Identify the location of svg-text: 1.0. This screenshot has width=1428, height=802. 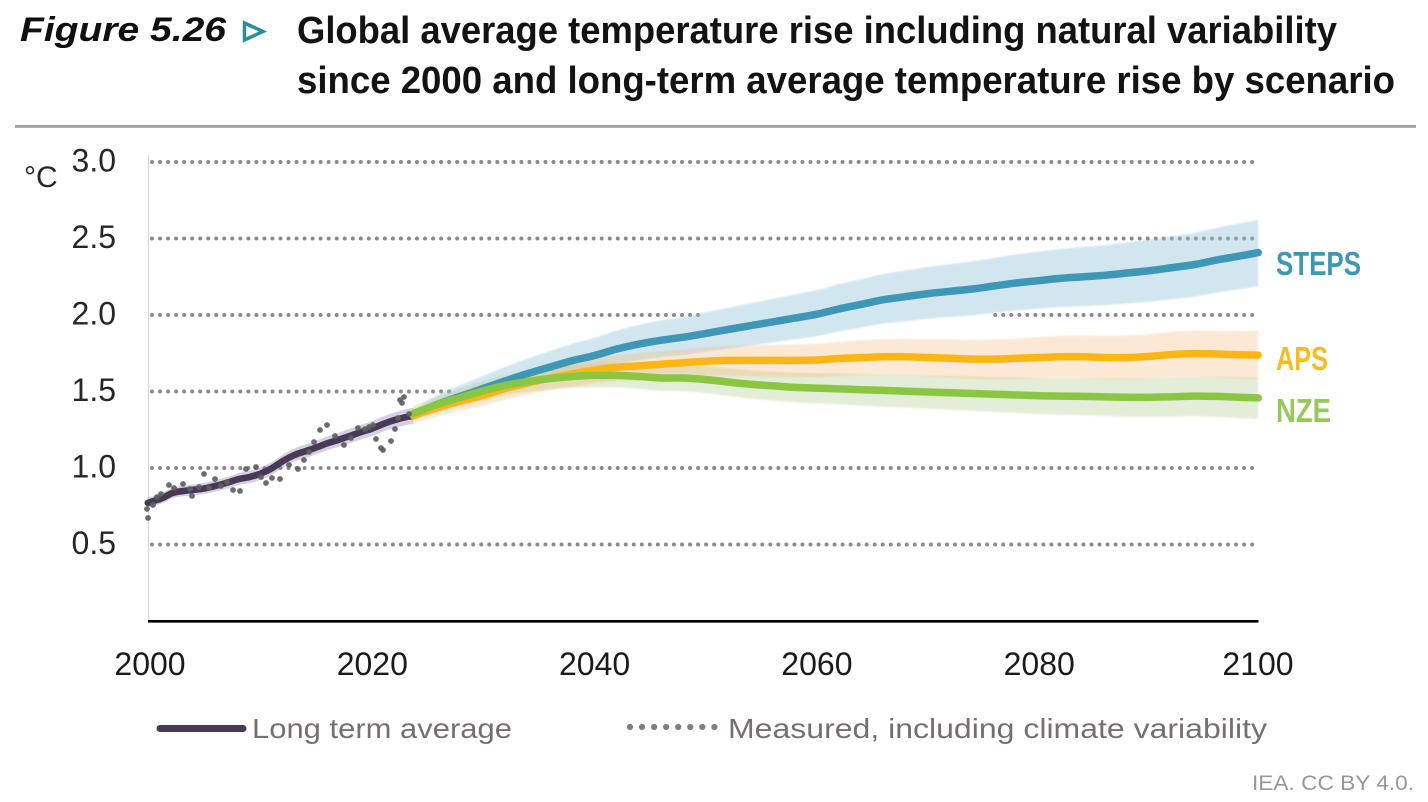
(94, 467).